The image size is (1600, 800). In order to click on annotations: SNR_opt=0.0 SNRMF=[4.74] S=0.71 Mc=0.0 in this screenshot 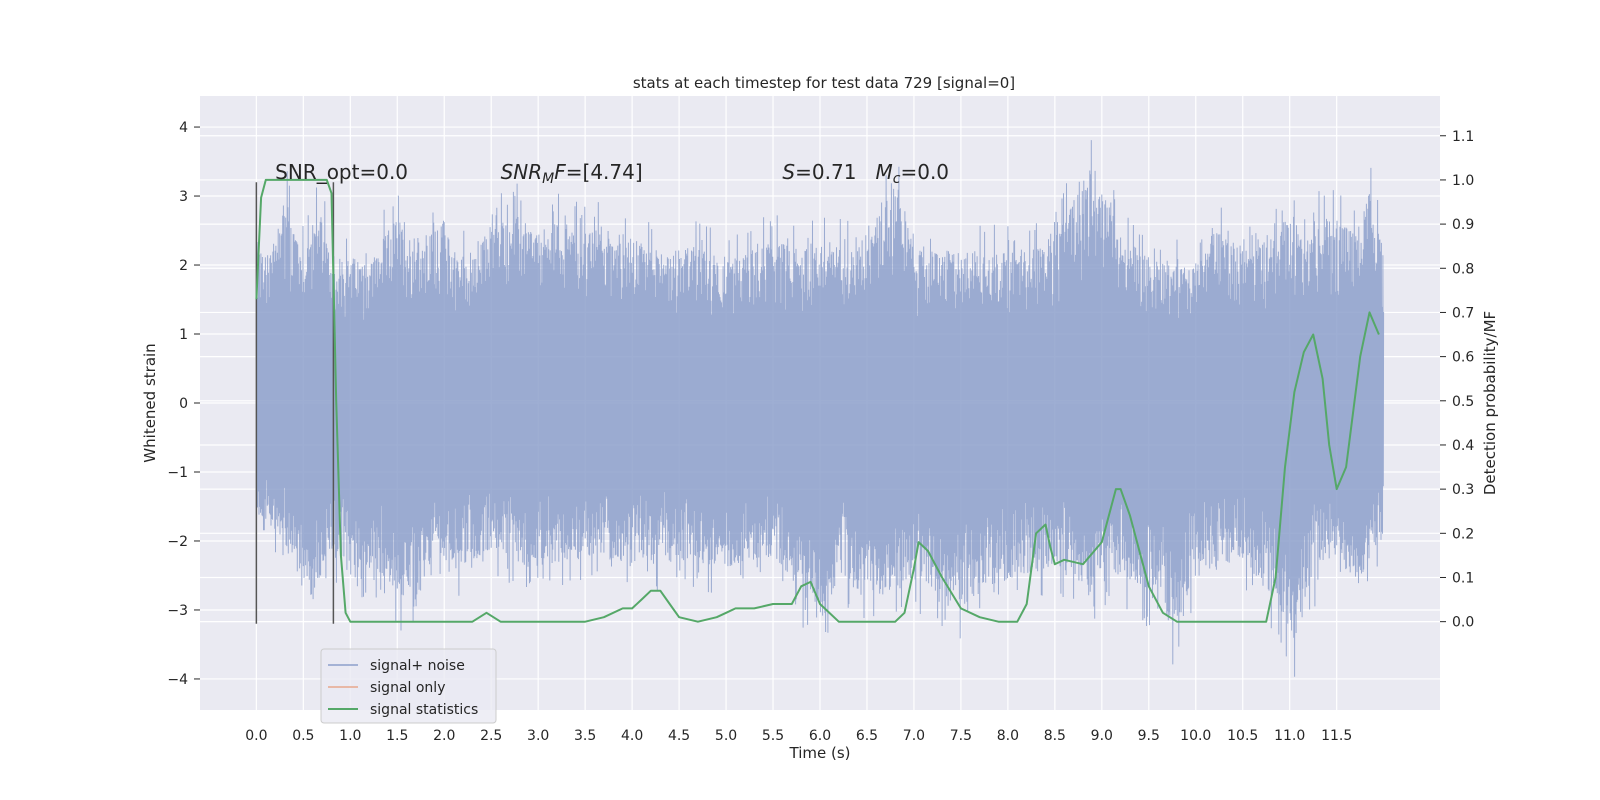, I will do `click(612, 173)`.